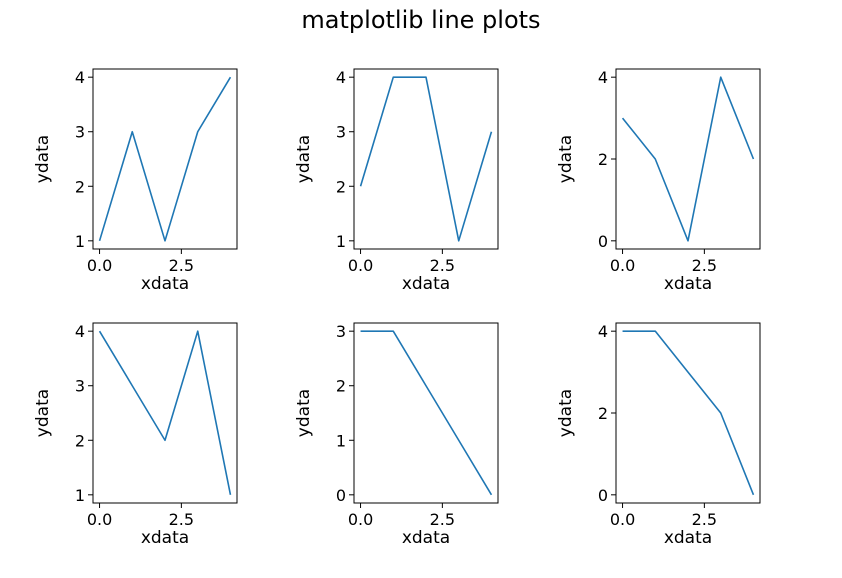 The height and width of the screenshot is (578, 842). I want to click on subplot-5: 0.0 2.5 0 1 2 3 xdata ydata, so click(396, 435).